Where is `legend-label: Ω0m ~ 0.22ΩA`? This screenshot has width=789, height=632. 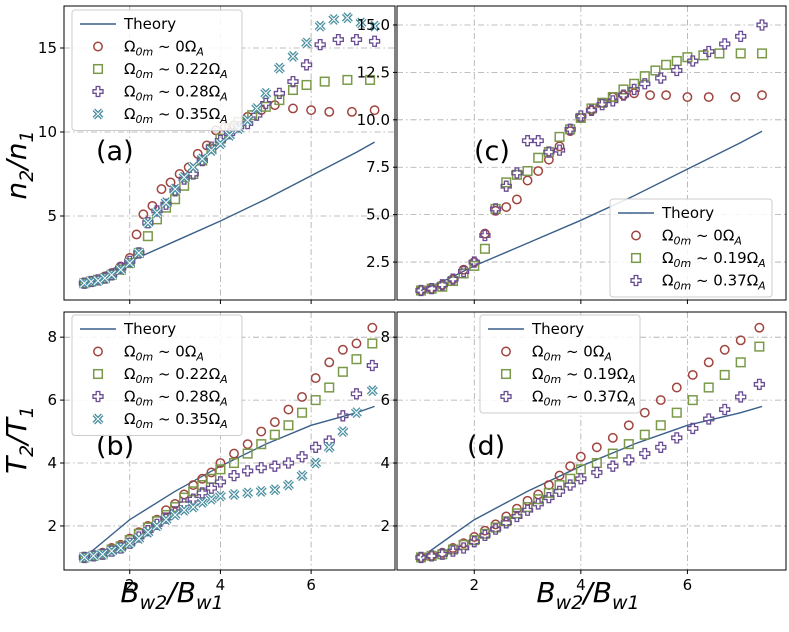
legend-label: Ω0m ~ 0.22ΩA is located at coordinates (176, 375).